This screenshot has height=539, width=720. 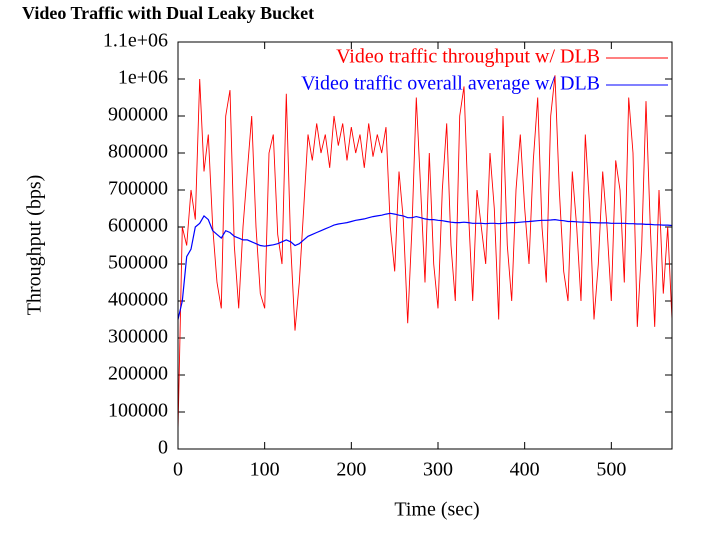 I want to click on y-tick-label: 1.1e+06, so click(x=135, y=41).